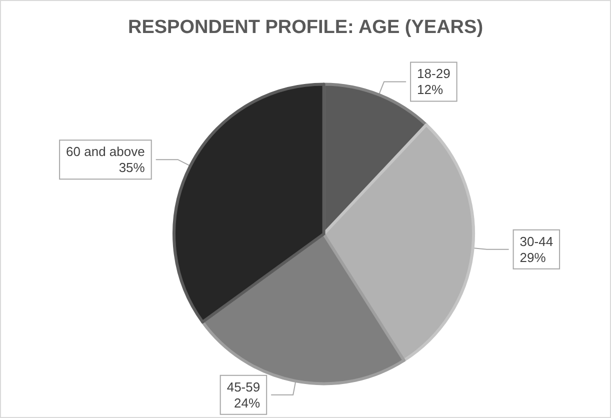  What do you see at coordinates (306, 27) in the screenshot?
I see `chart-title: RESPONDENT PROFILE: AGE (YEARS)` at bounding box center [306, 27].